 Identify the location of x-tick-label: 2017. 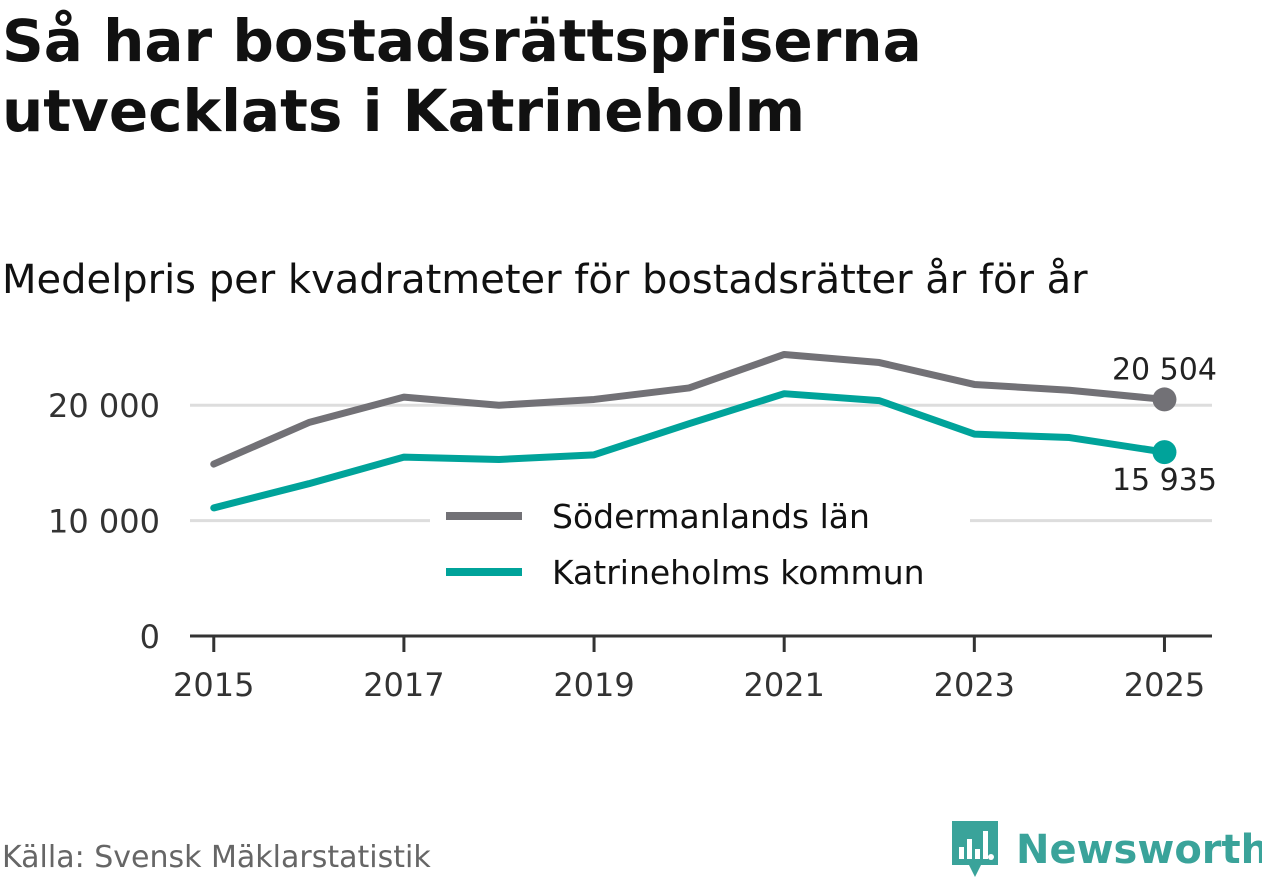
(403, 685).